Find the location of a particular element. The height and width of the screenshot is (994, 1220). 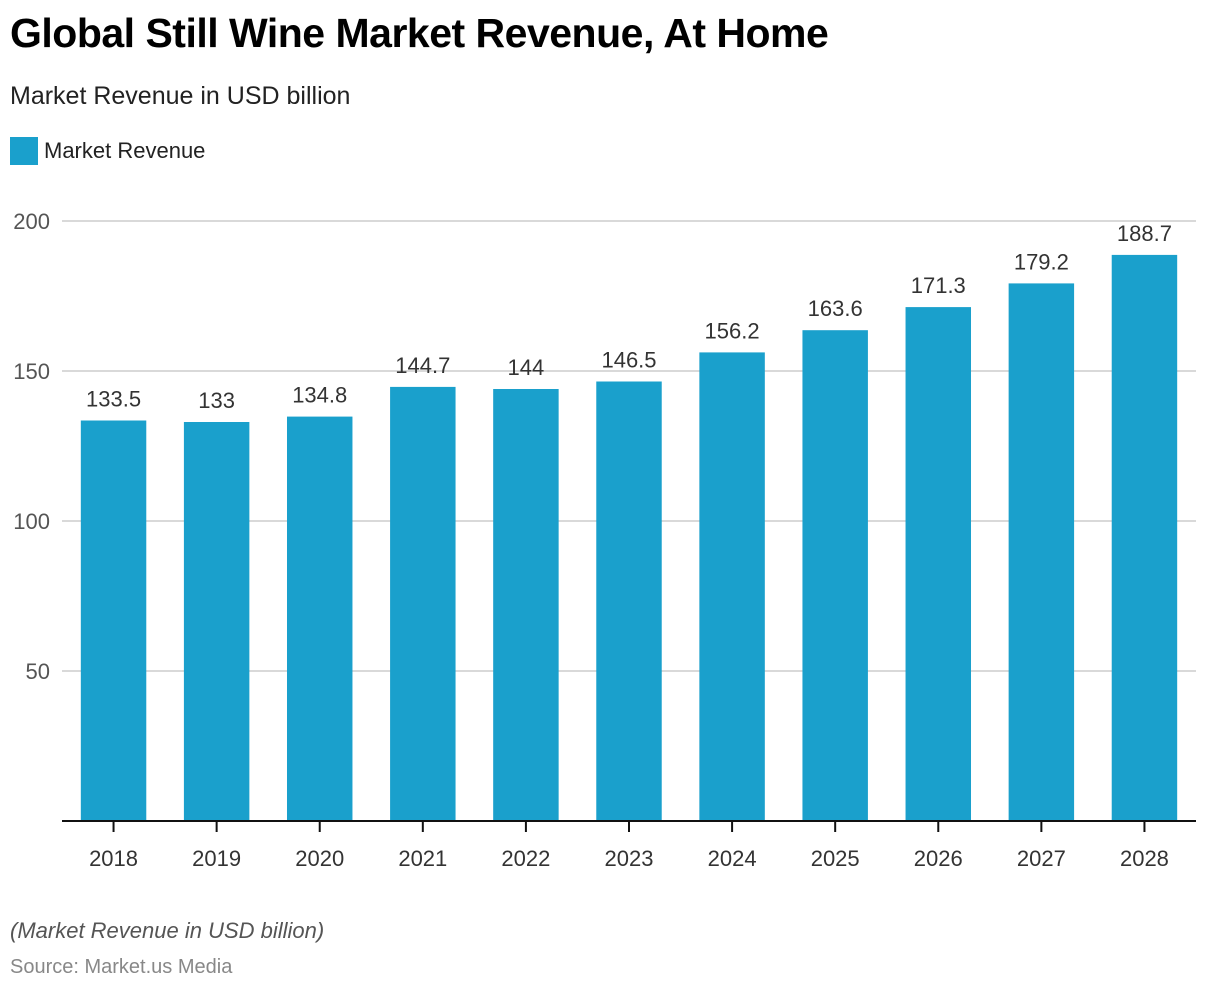

x-tick-label: 2023 is located at coordinates (629, 858).